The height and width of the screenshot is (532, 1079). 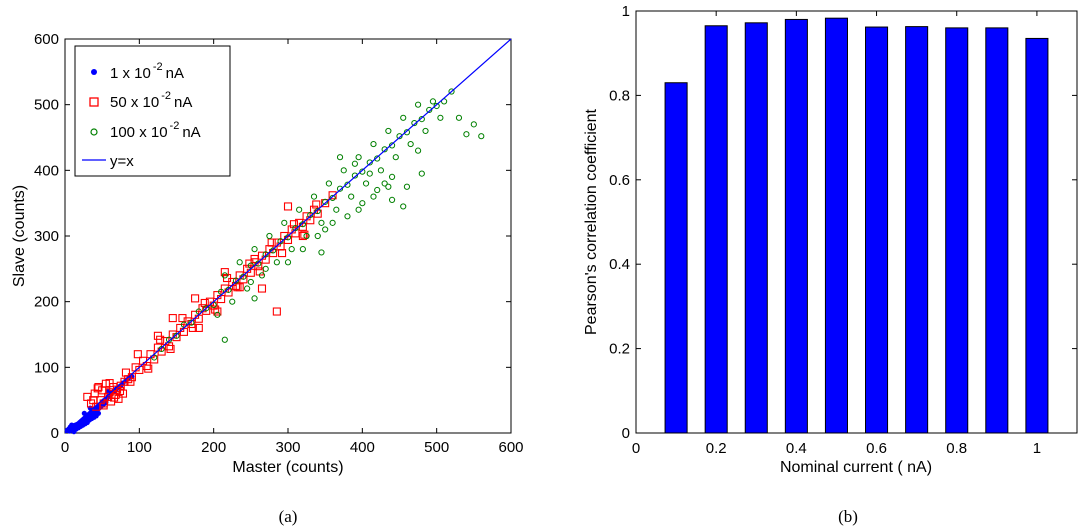 What do you see at coordinates (796, 448) in the screenshot?
I see `bar-x-tick-label: 0.4` at bounding box center [796, 448].